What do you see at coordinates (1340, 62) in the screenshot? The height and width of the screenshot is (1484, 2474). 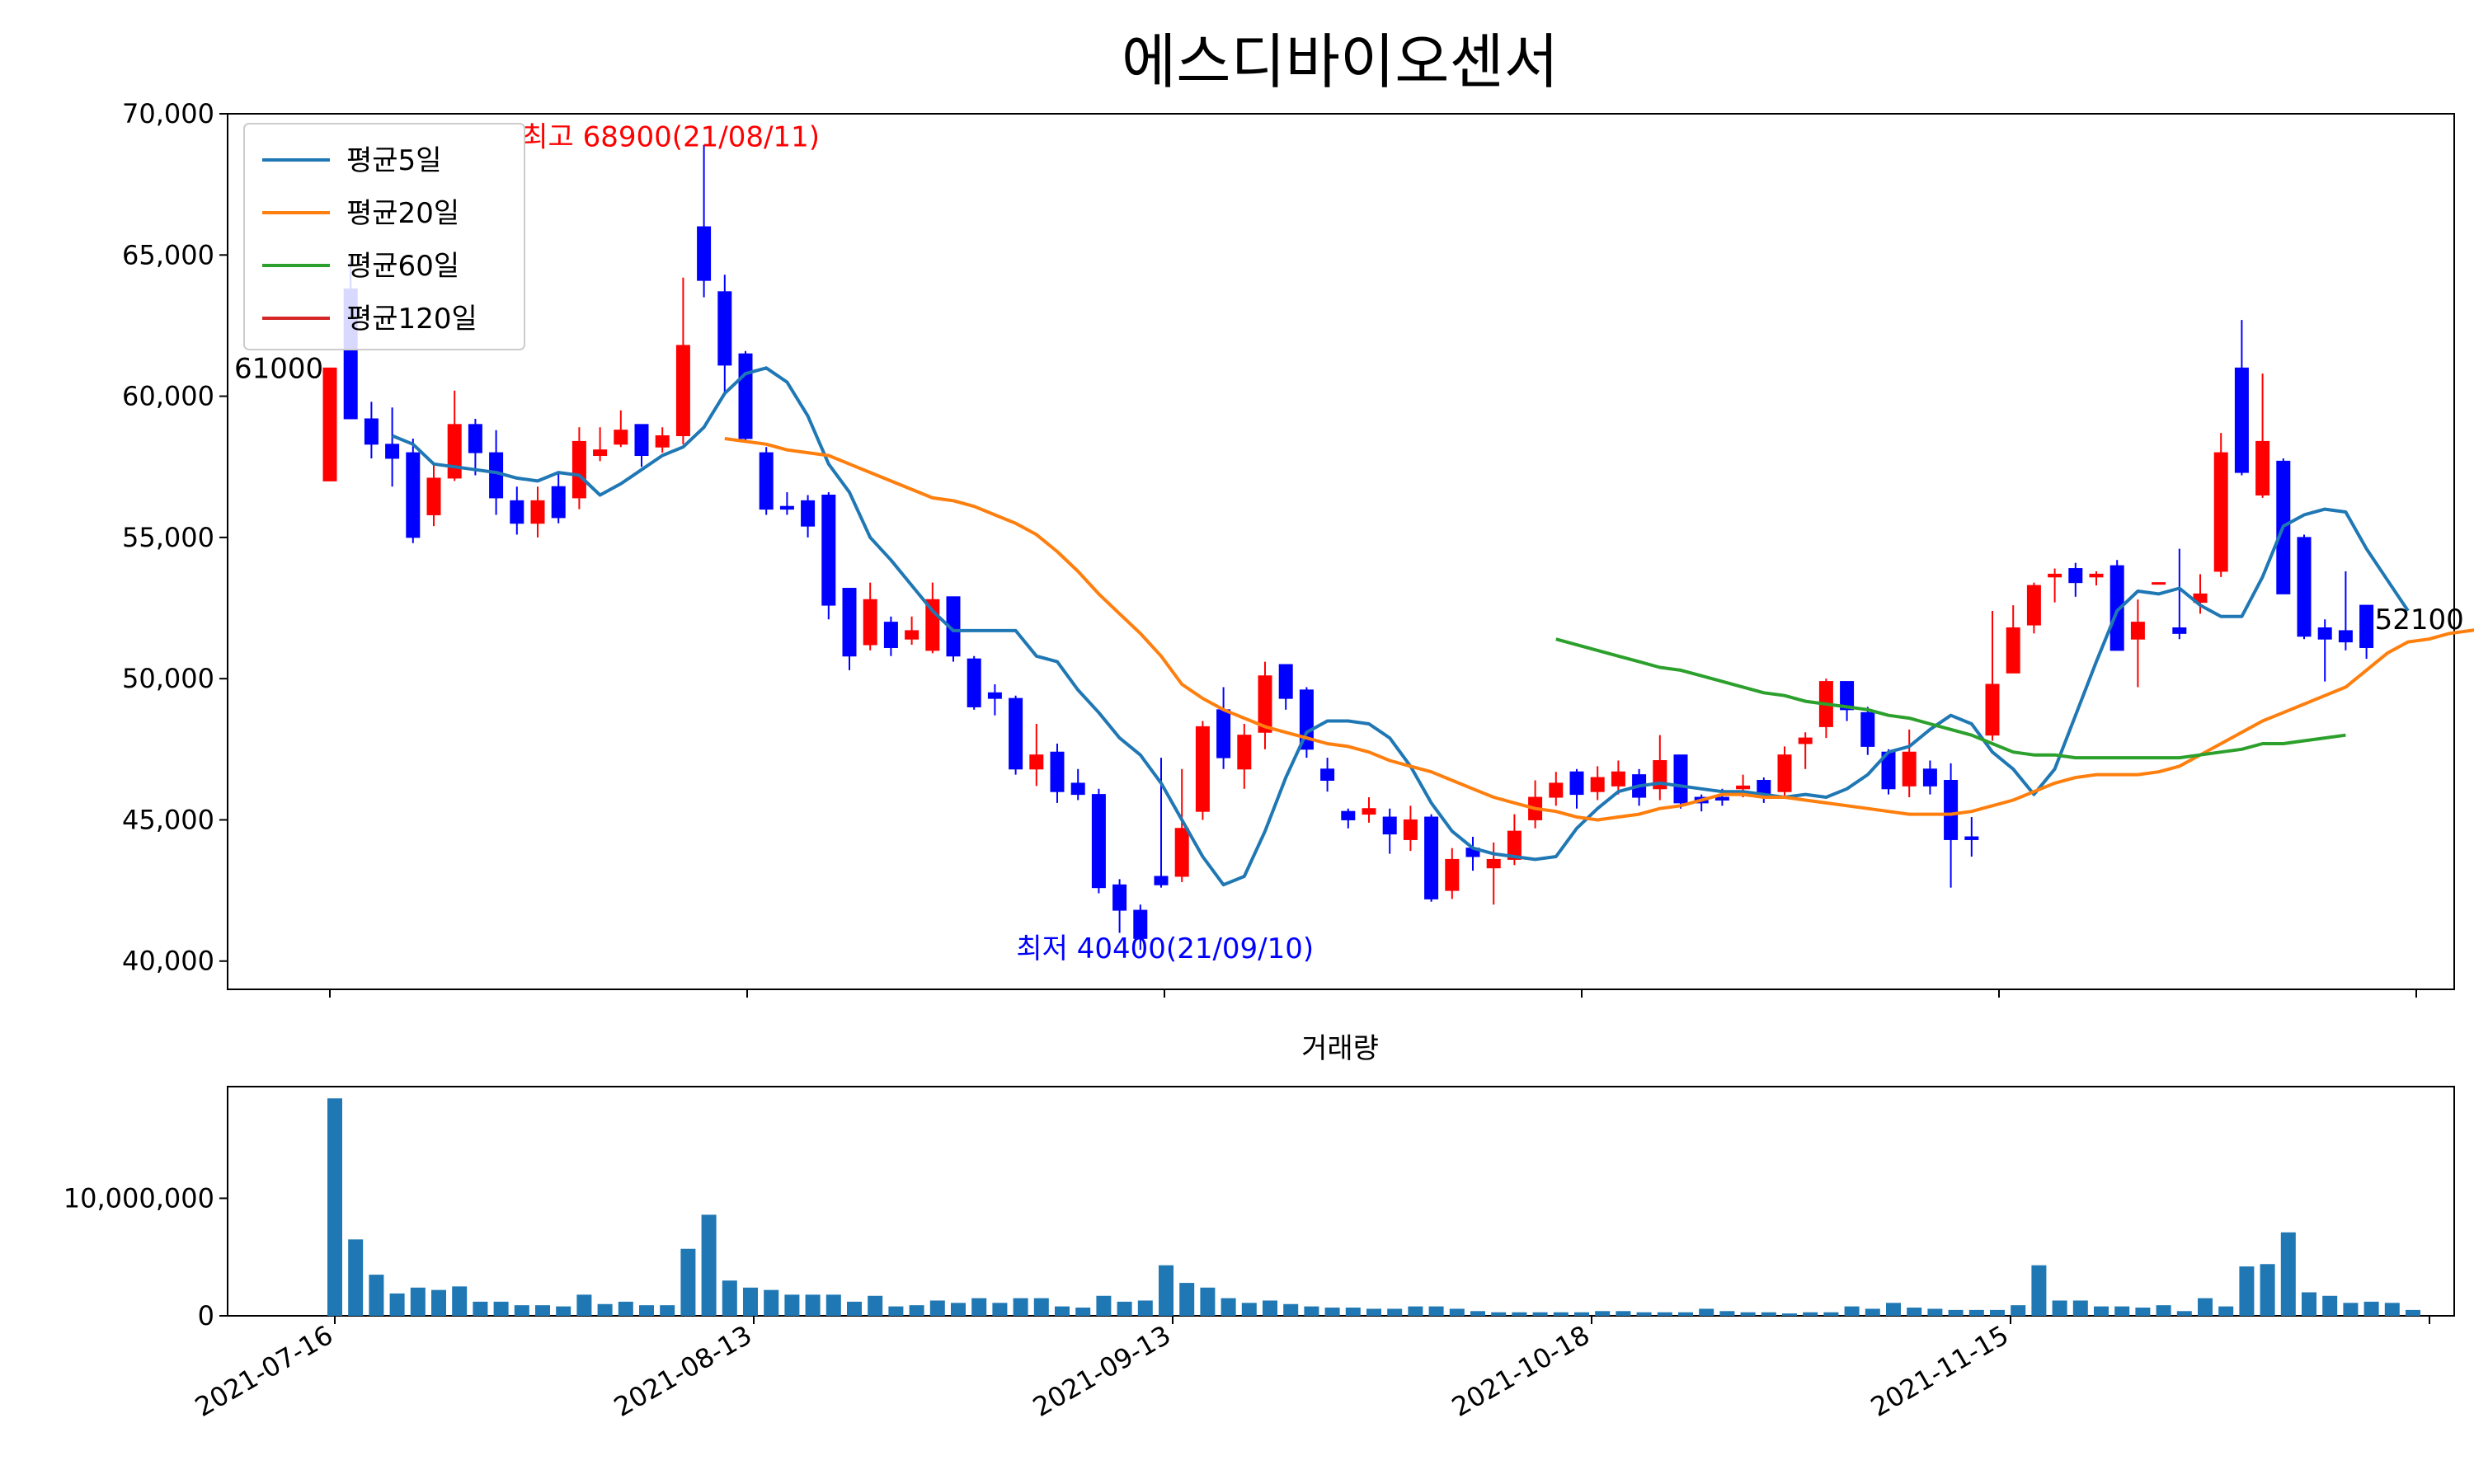 I see `chart-title: 에스디바이오센서` at bounding box center [1340, 62].